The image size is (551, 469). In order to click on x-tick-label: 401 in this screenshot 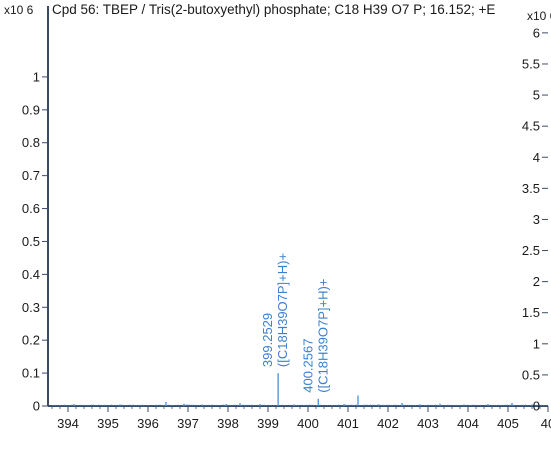, I will do `click(348, 423)`.